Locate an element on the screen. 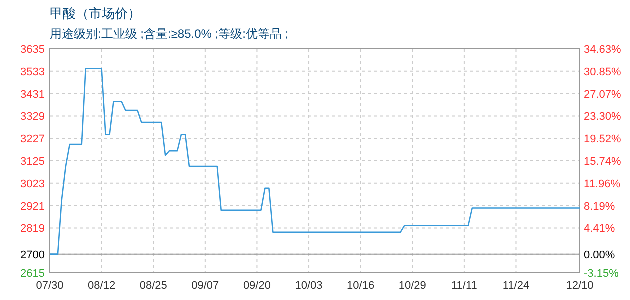 The image size is (630, 300). x-tick-label: 10/29 is located at coordinates (412, 286).